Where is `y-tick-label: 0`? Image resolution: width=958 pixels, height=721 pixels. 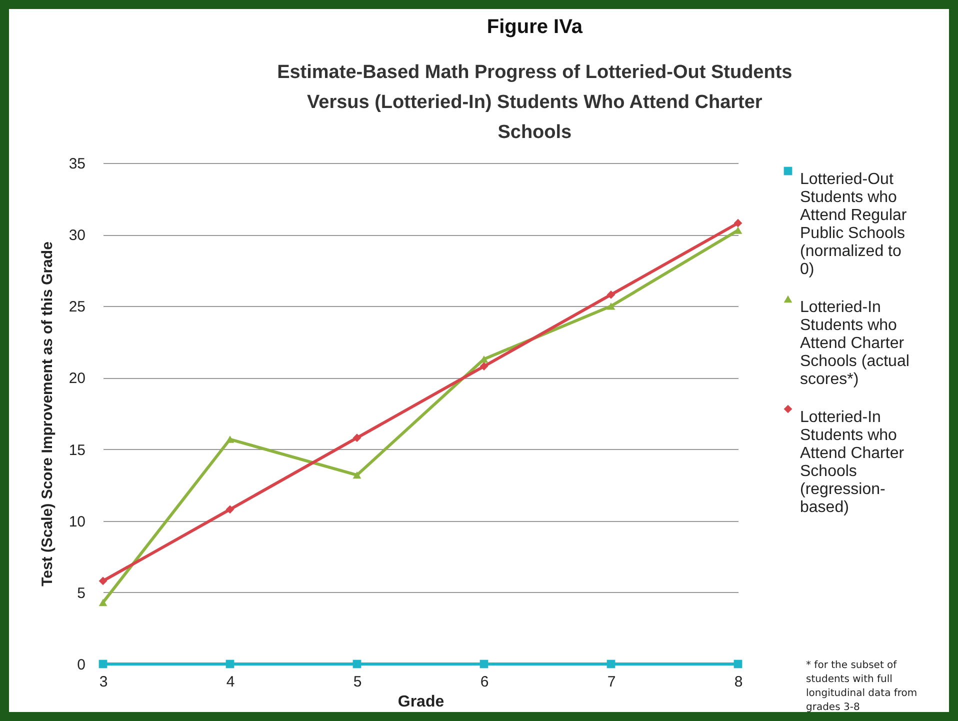
y-tick-label: 0 is located at coordinates (81, 665).